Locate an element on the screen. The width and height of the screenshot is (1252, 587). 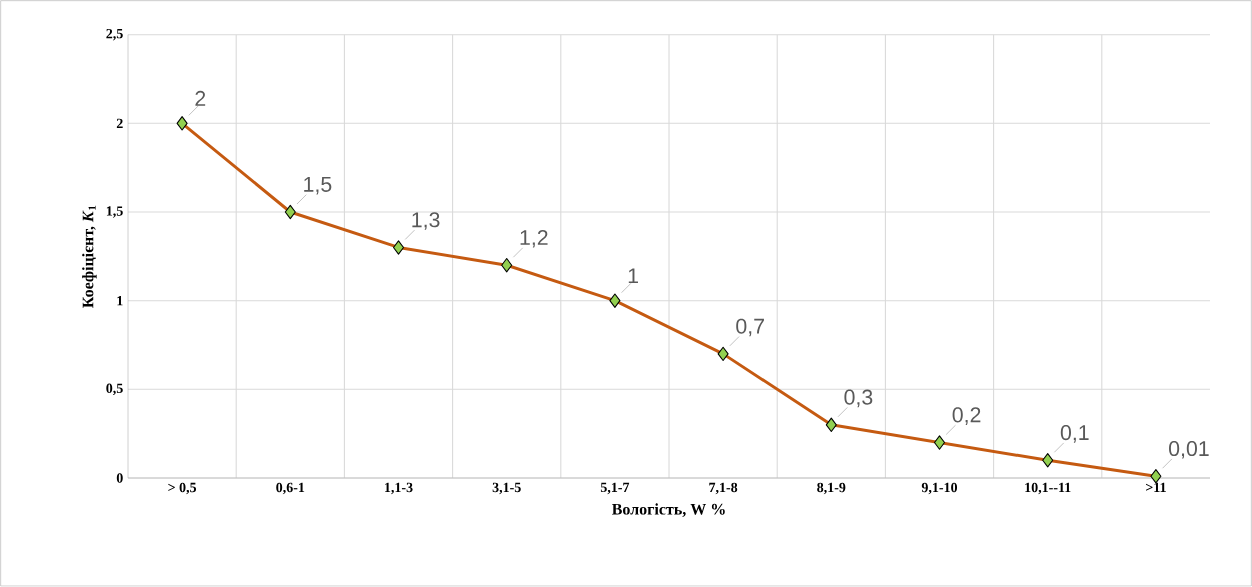
x-tick-label: >11 is located at coordinates (1156, 487).